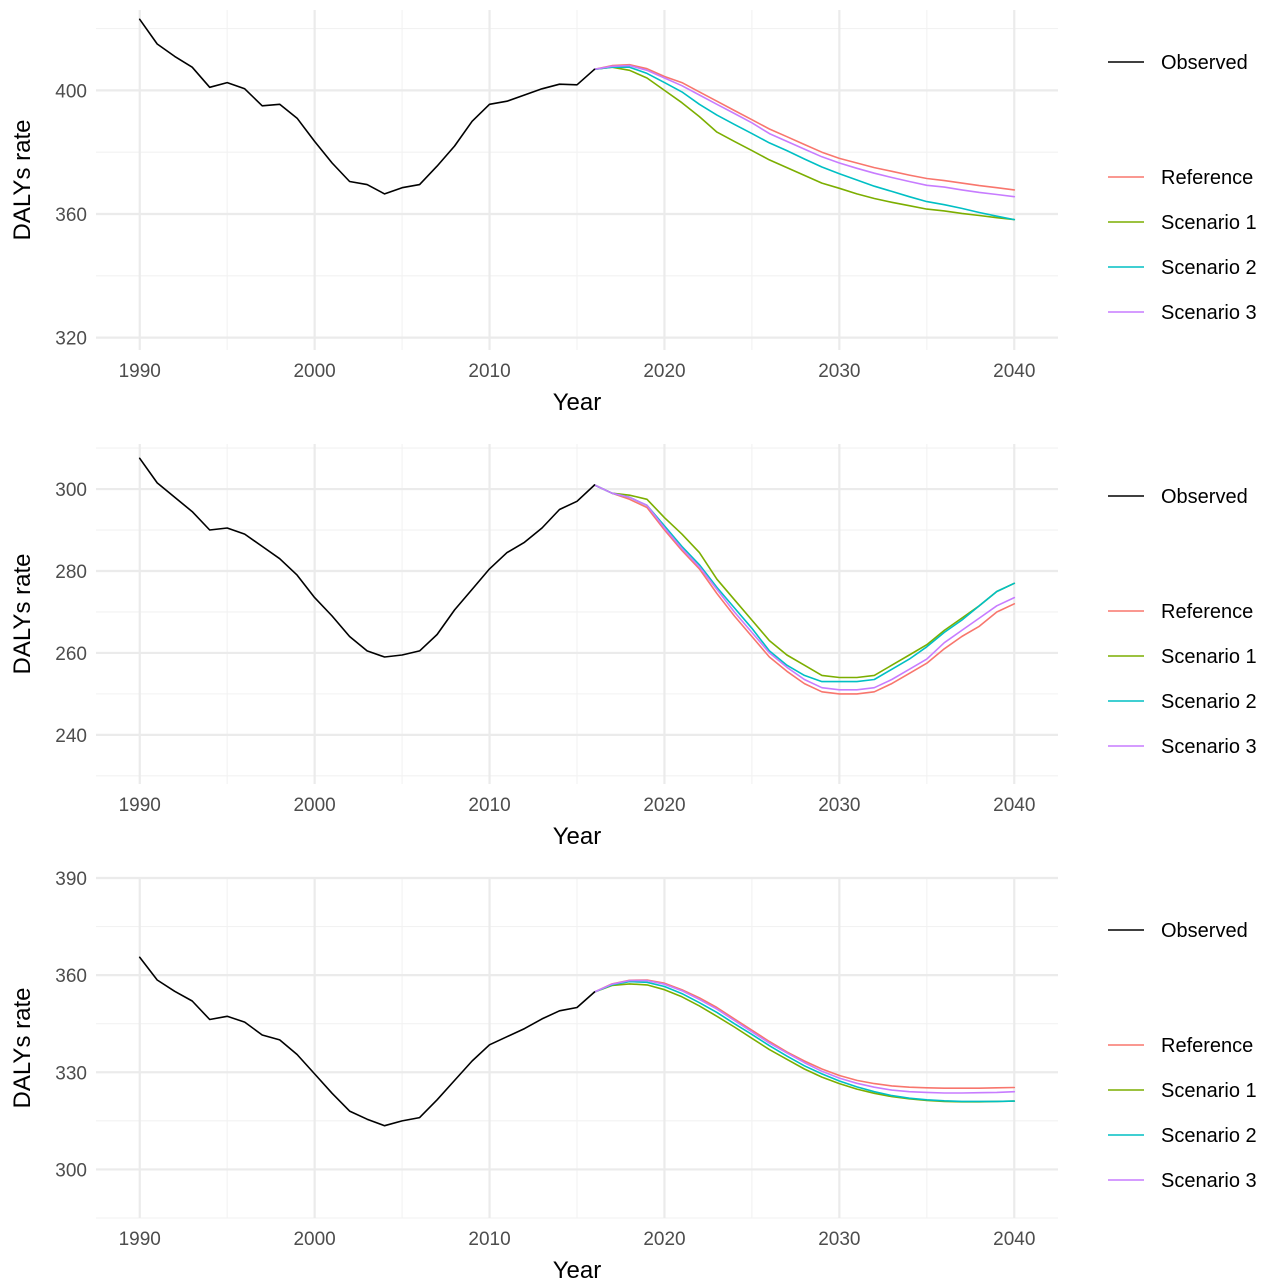  What do you see at coordinates (71, 572) in the screenshot?
I see `y-tick-label: 280` at bounding box center [71, 572].